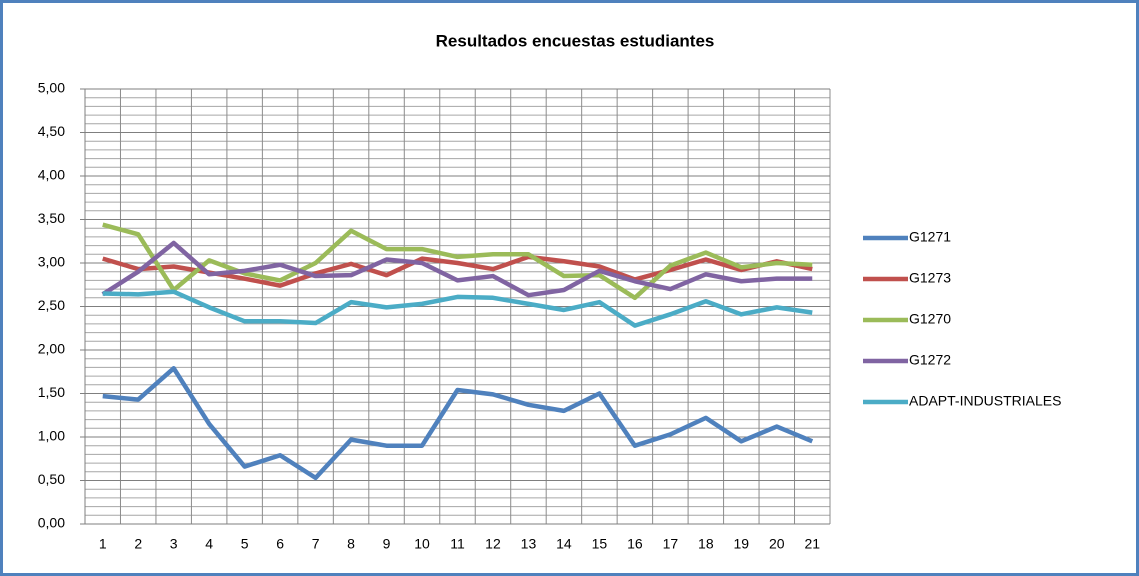 This screenshot has height=576, width=1139. I want to click on y-tick-label: 3,00, so click(51, 262).